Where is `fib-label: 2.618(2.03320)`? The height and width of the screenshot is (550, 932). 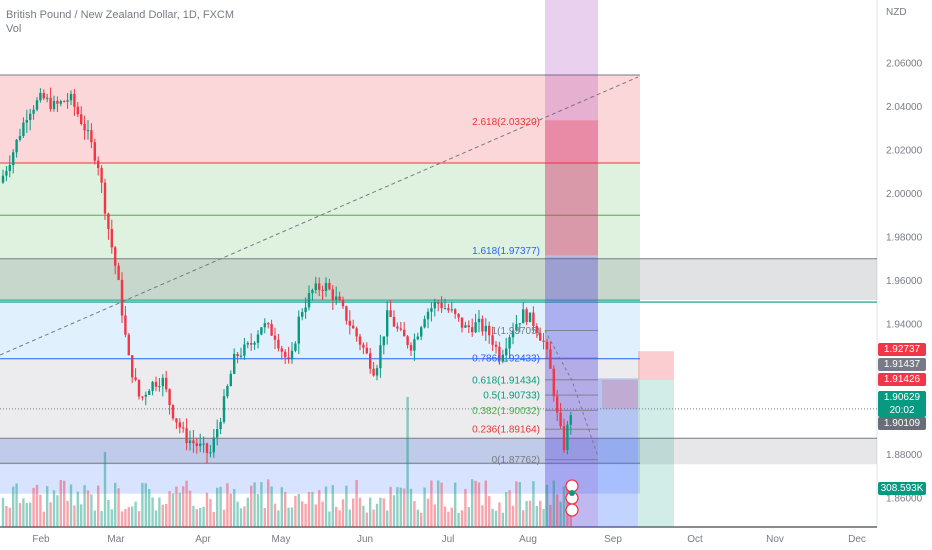
fib-label: 2.618(2.03320) is located at coordinates (506, 122).